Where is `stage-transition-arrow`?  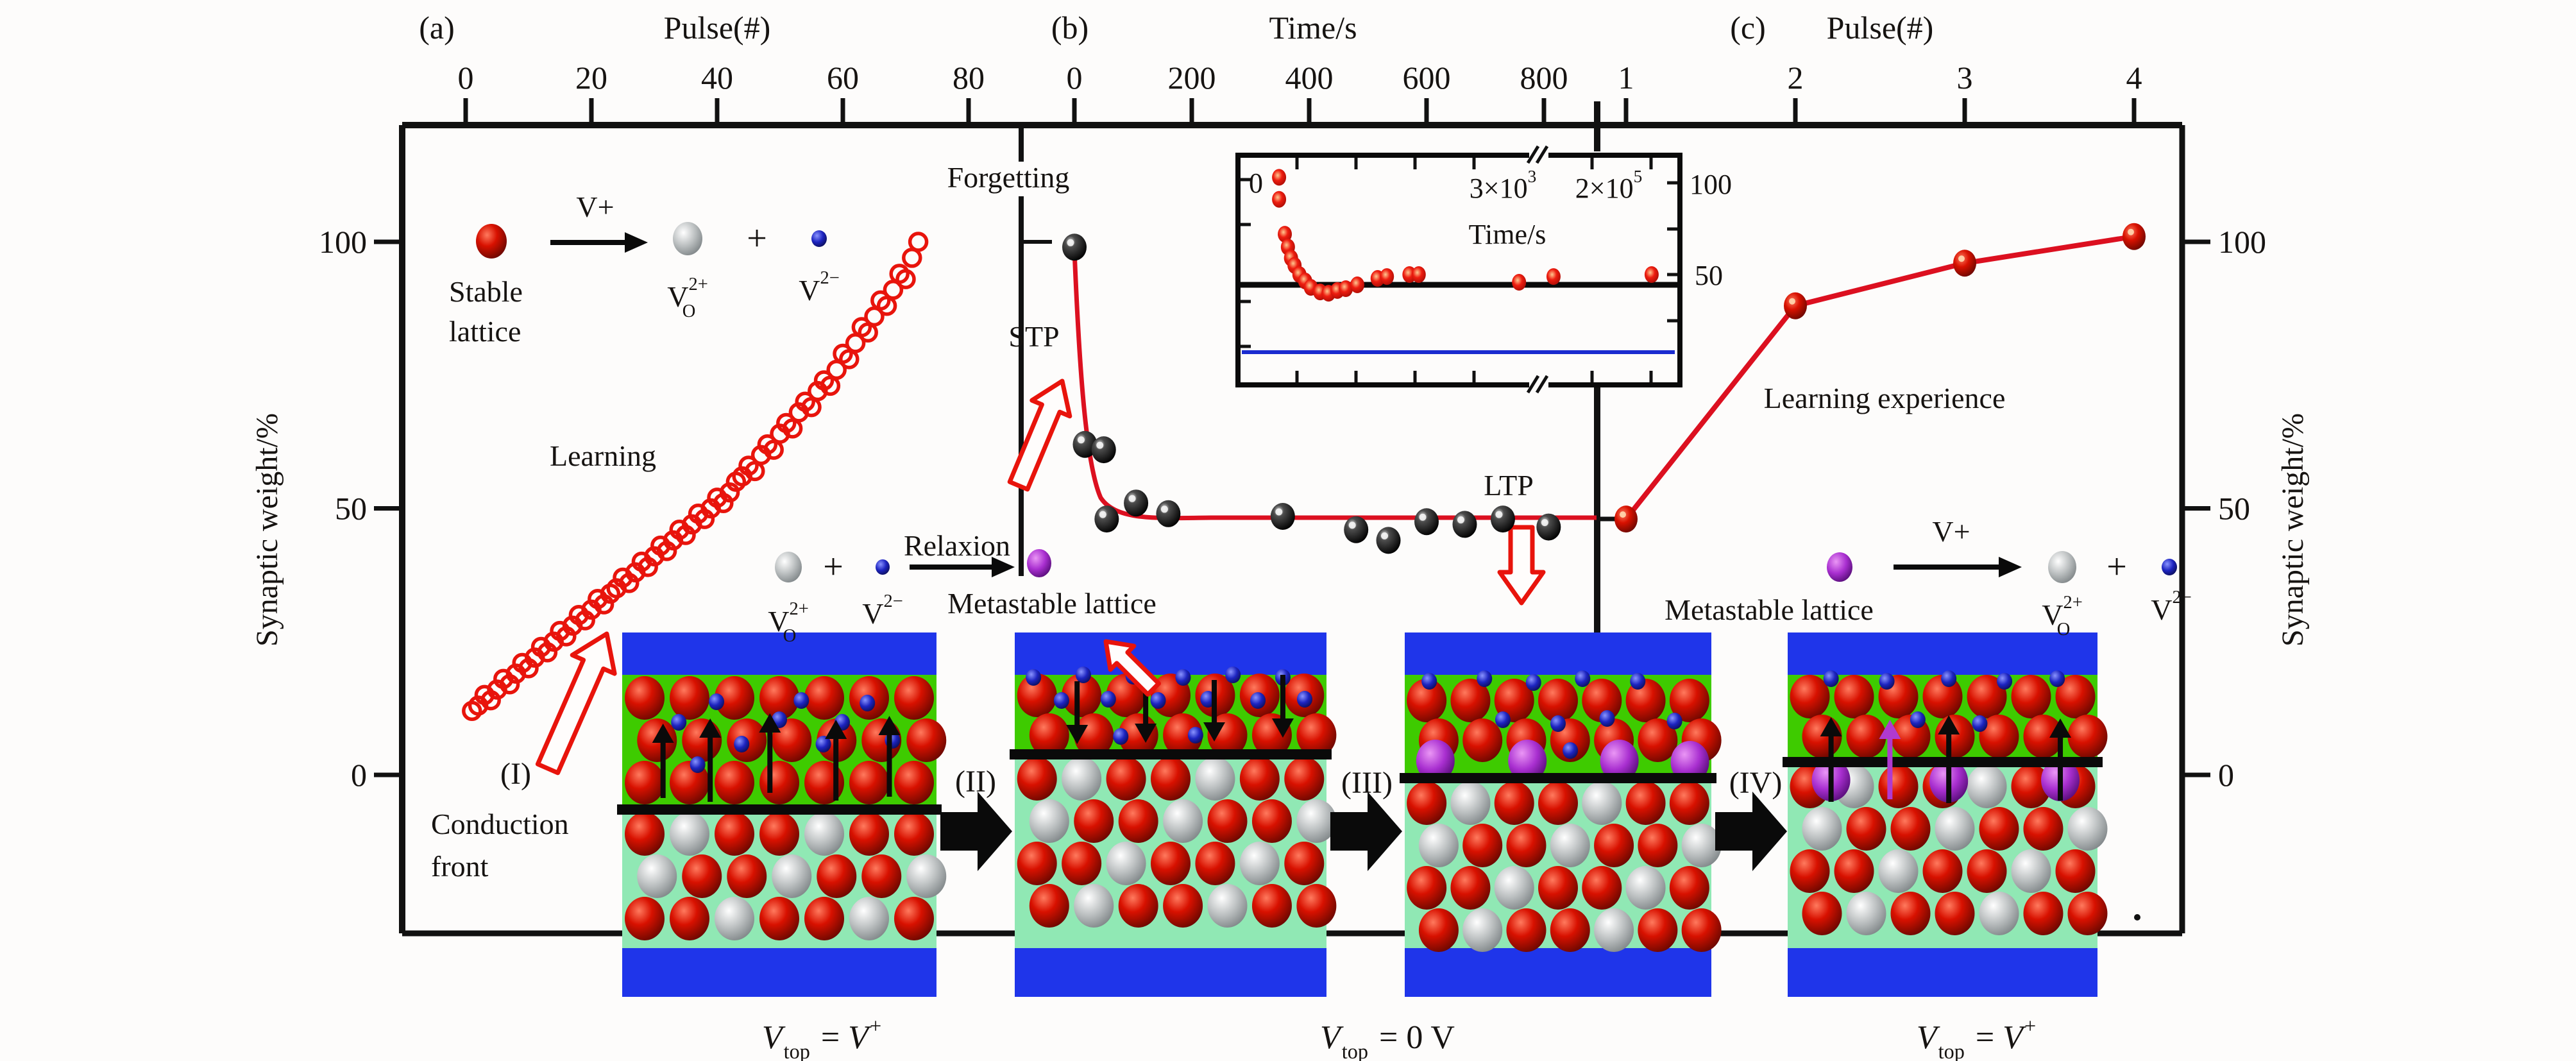 stage-transition-arrow is located at coordinates (976, 832).